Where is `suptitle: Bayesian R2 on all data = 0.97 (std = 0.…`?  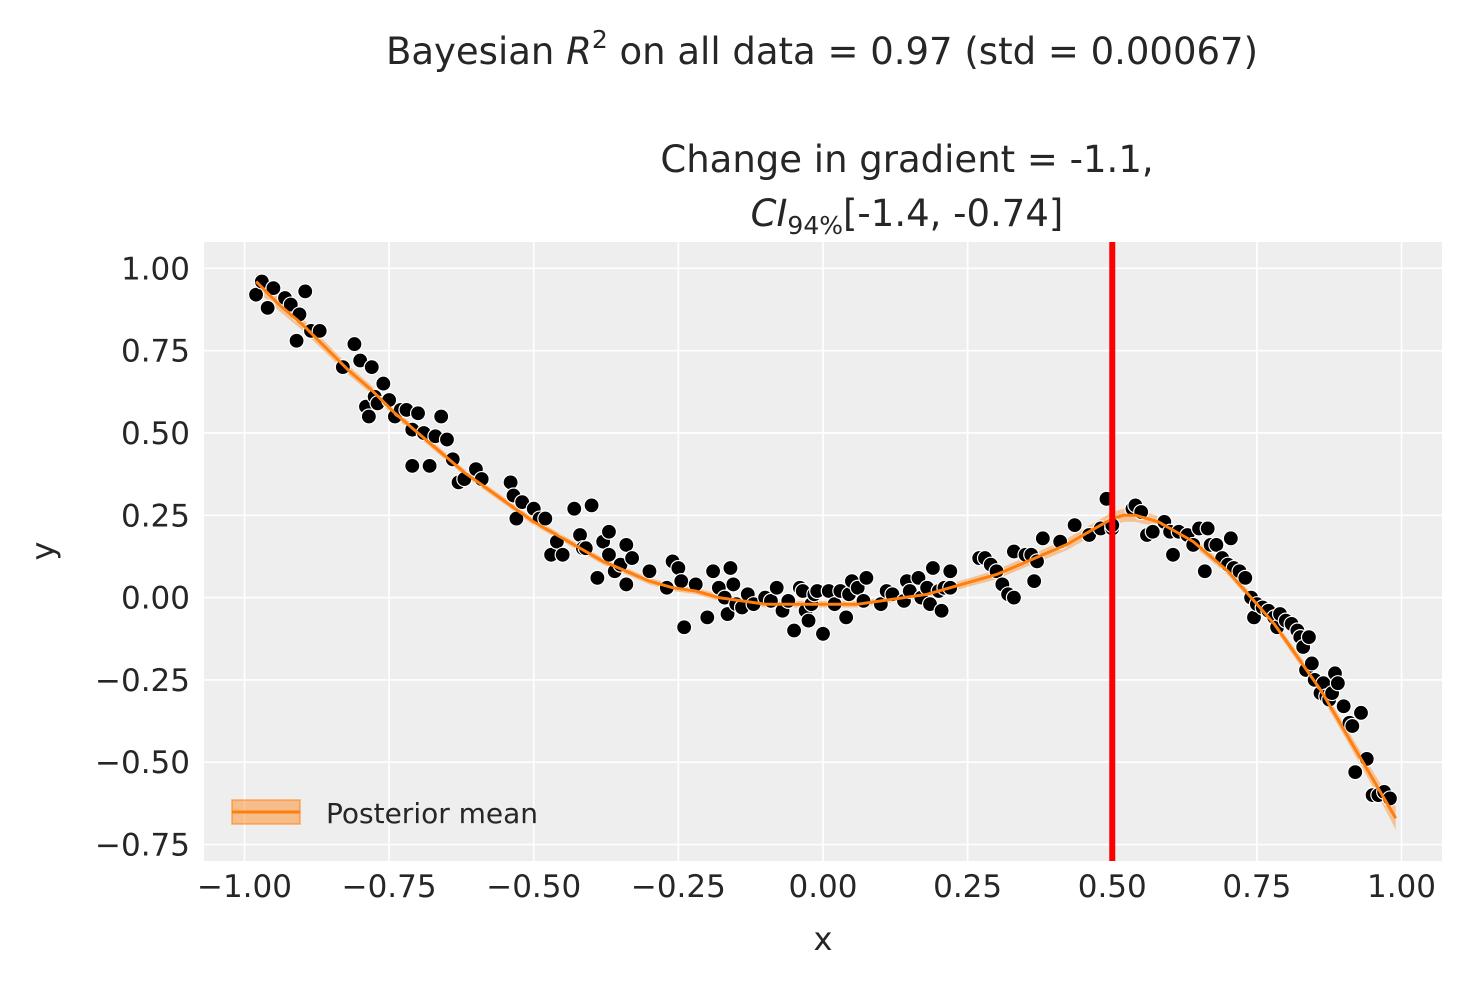
suptitle: Bayesian R2 on all data = 0.97 (std = 0.… is located at coordinates (822, 49).